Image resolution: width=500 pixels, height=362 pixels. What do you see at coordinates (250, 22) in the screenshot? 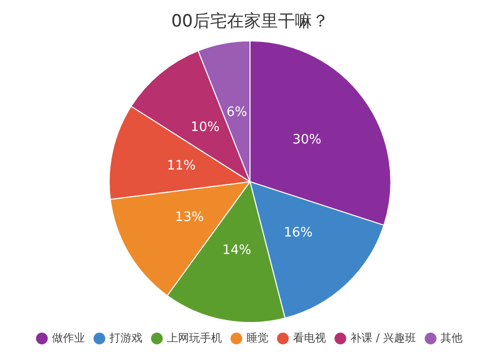
I see `chart-title: 00后宅在家里干嘛？` at bounding box center [250, 22].